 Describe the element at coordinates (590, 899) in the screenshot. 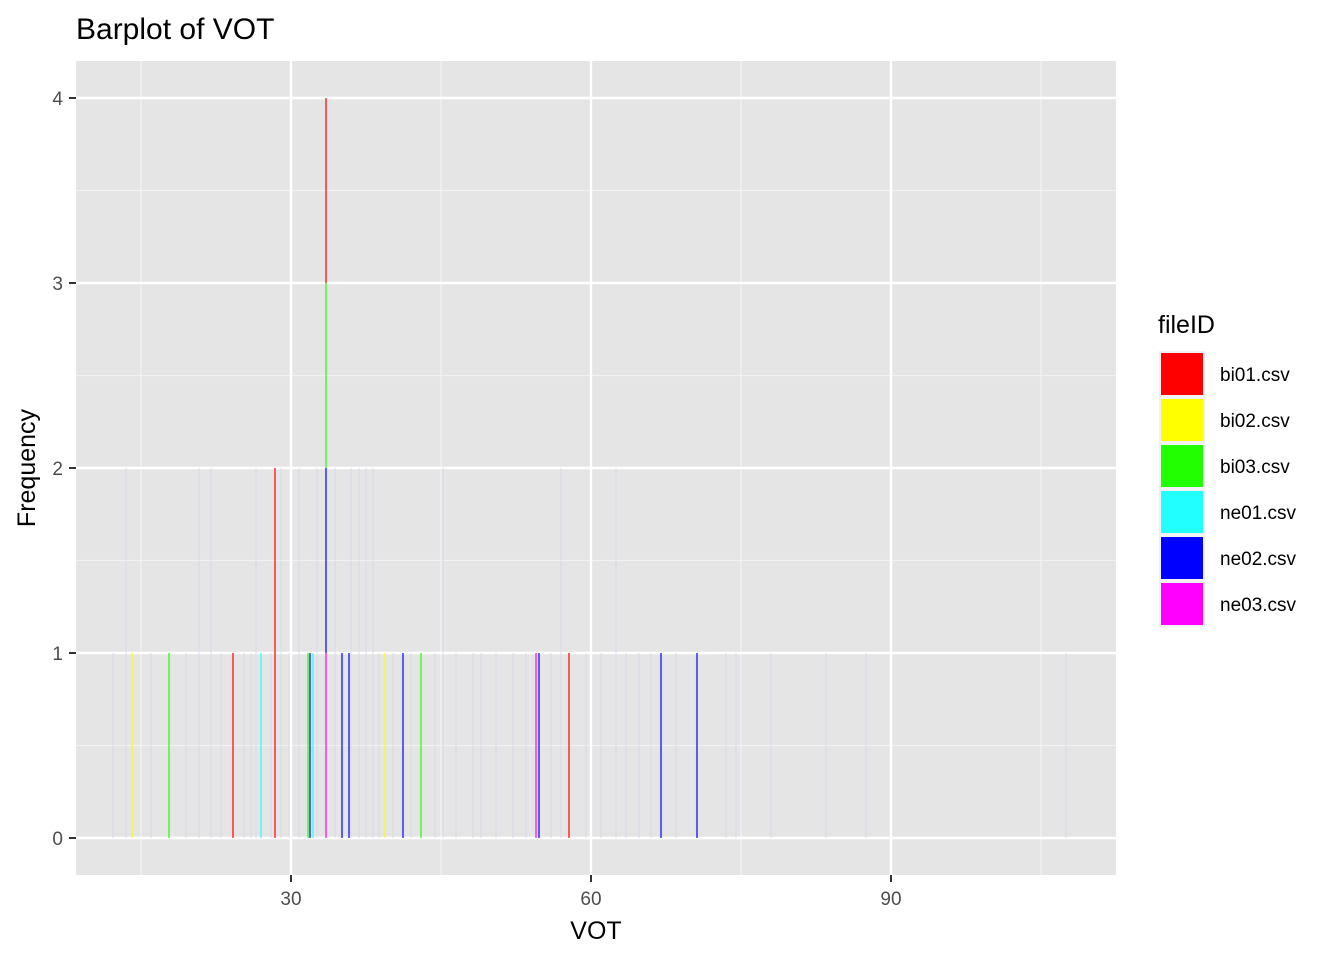

I see `x-tick-label: 60` at that location.